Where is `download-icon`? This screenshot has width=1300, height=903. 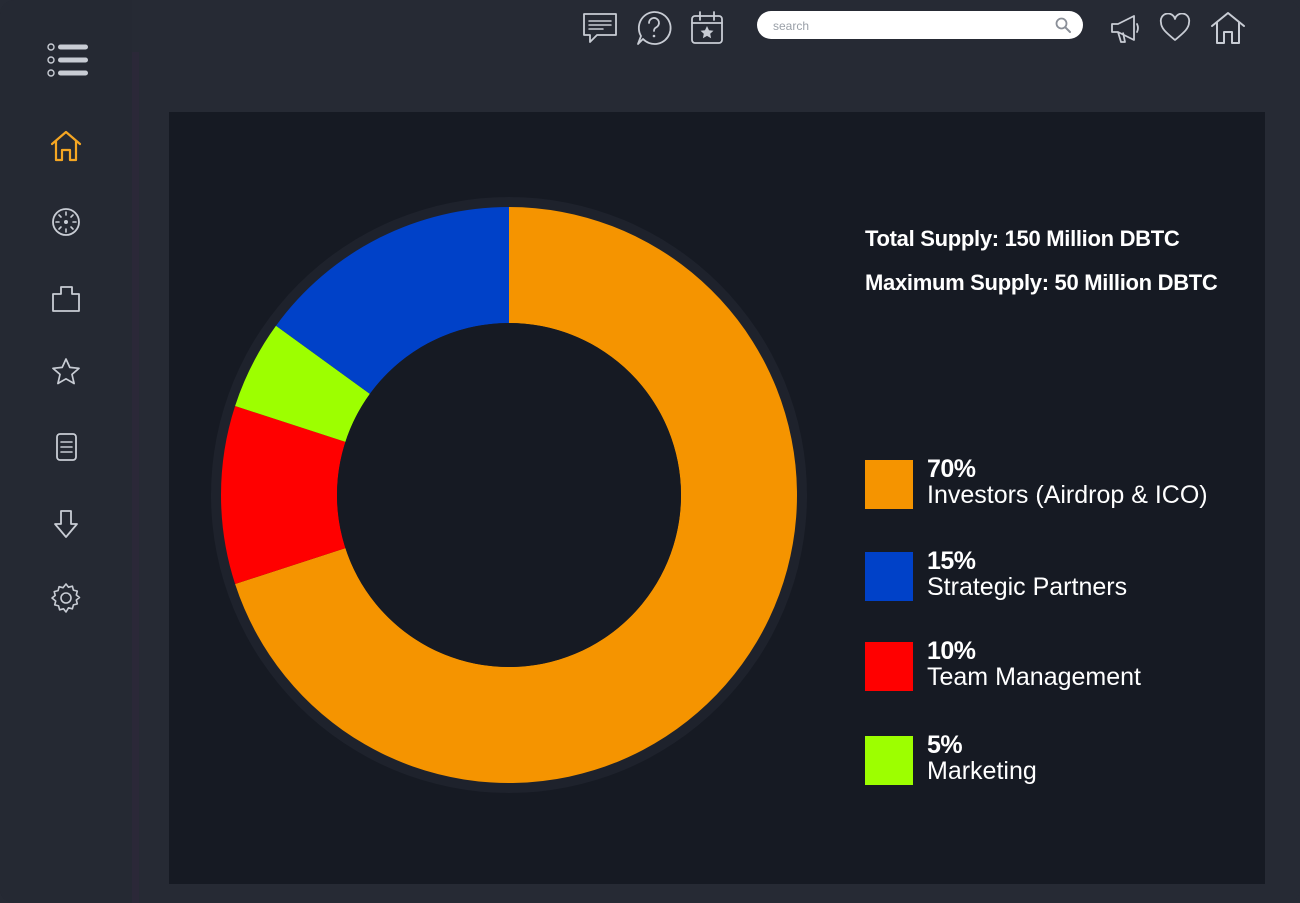 download-icon is located at coordinates (66, 524).